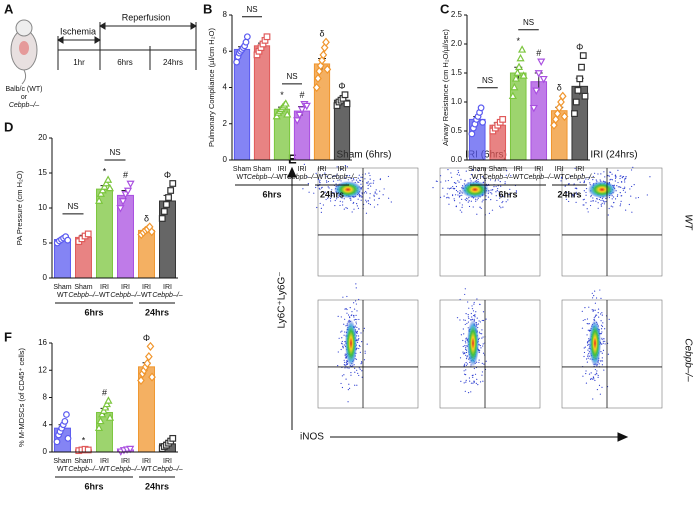 The height and width of the screenshot is (518, 699). Describe the element at coordinates (368, 354) in the screenshot. I see `flow-plot` at that location.